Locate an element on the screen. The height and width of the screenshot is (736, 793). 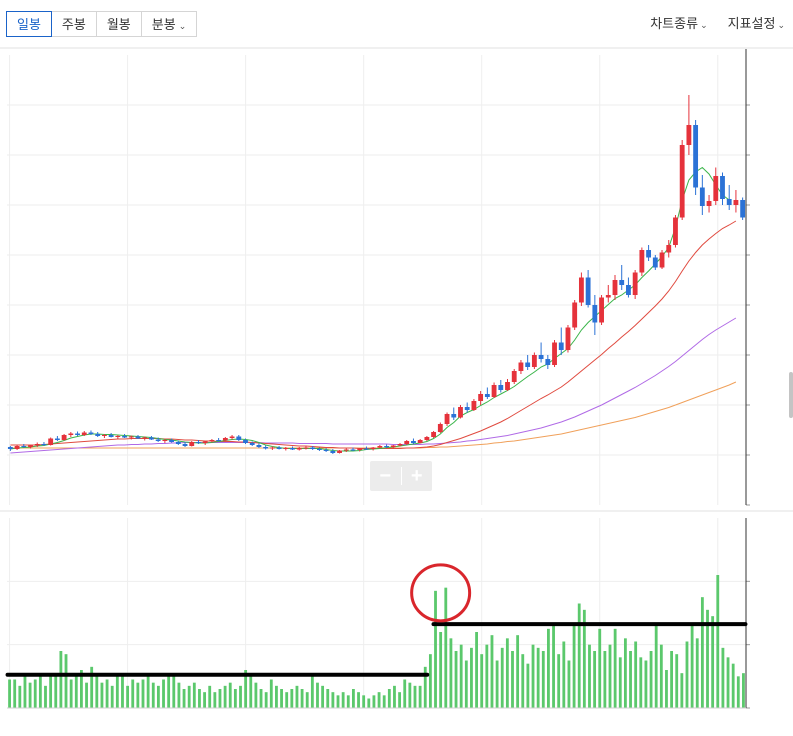
indicator-settings-menu: 지표설정 ⌄ is located at coordinates (756, 24).